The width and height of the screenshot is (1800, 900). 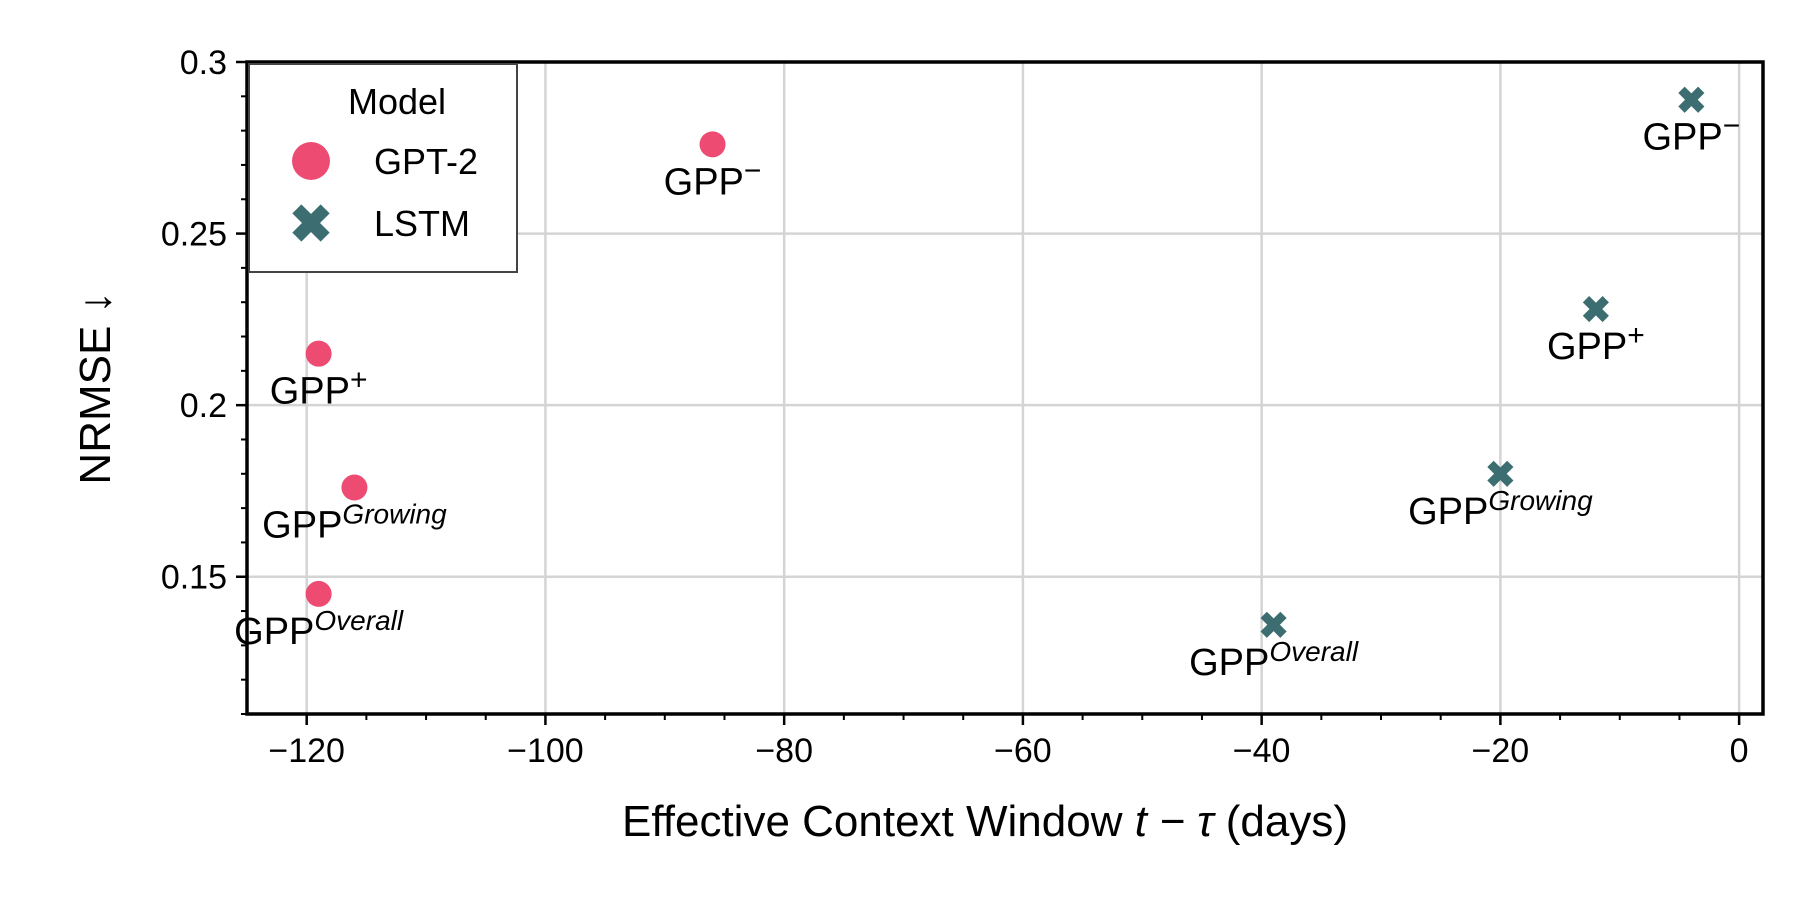 I want to click on x-tick-label: −40, so click(x=1262, y=751).